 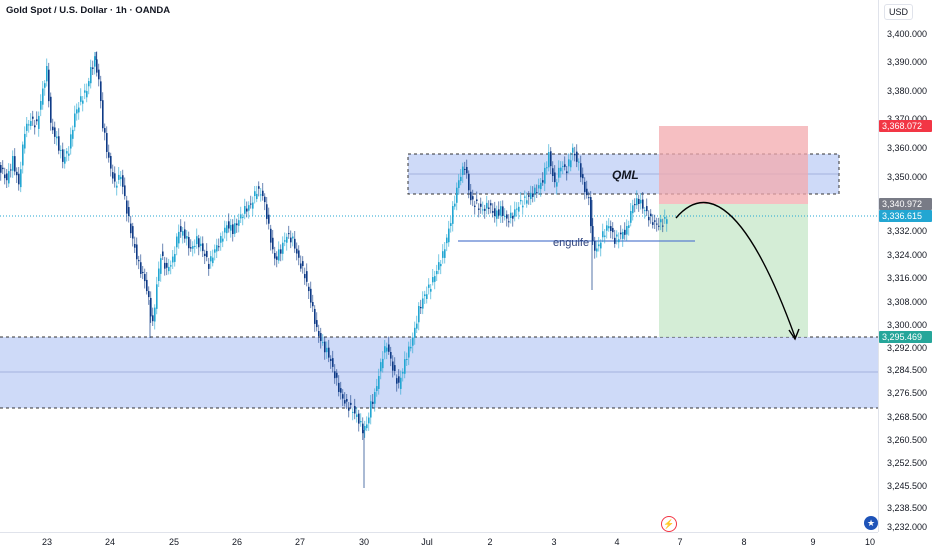 I want to click on price-tick-label: 3,238.500, so click(x=907, y=508).